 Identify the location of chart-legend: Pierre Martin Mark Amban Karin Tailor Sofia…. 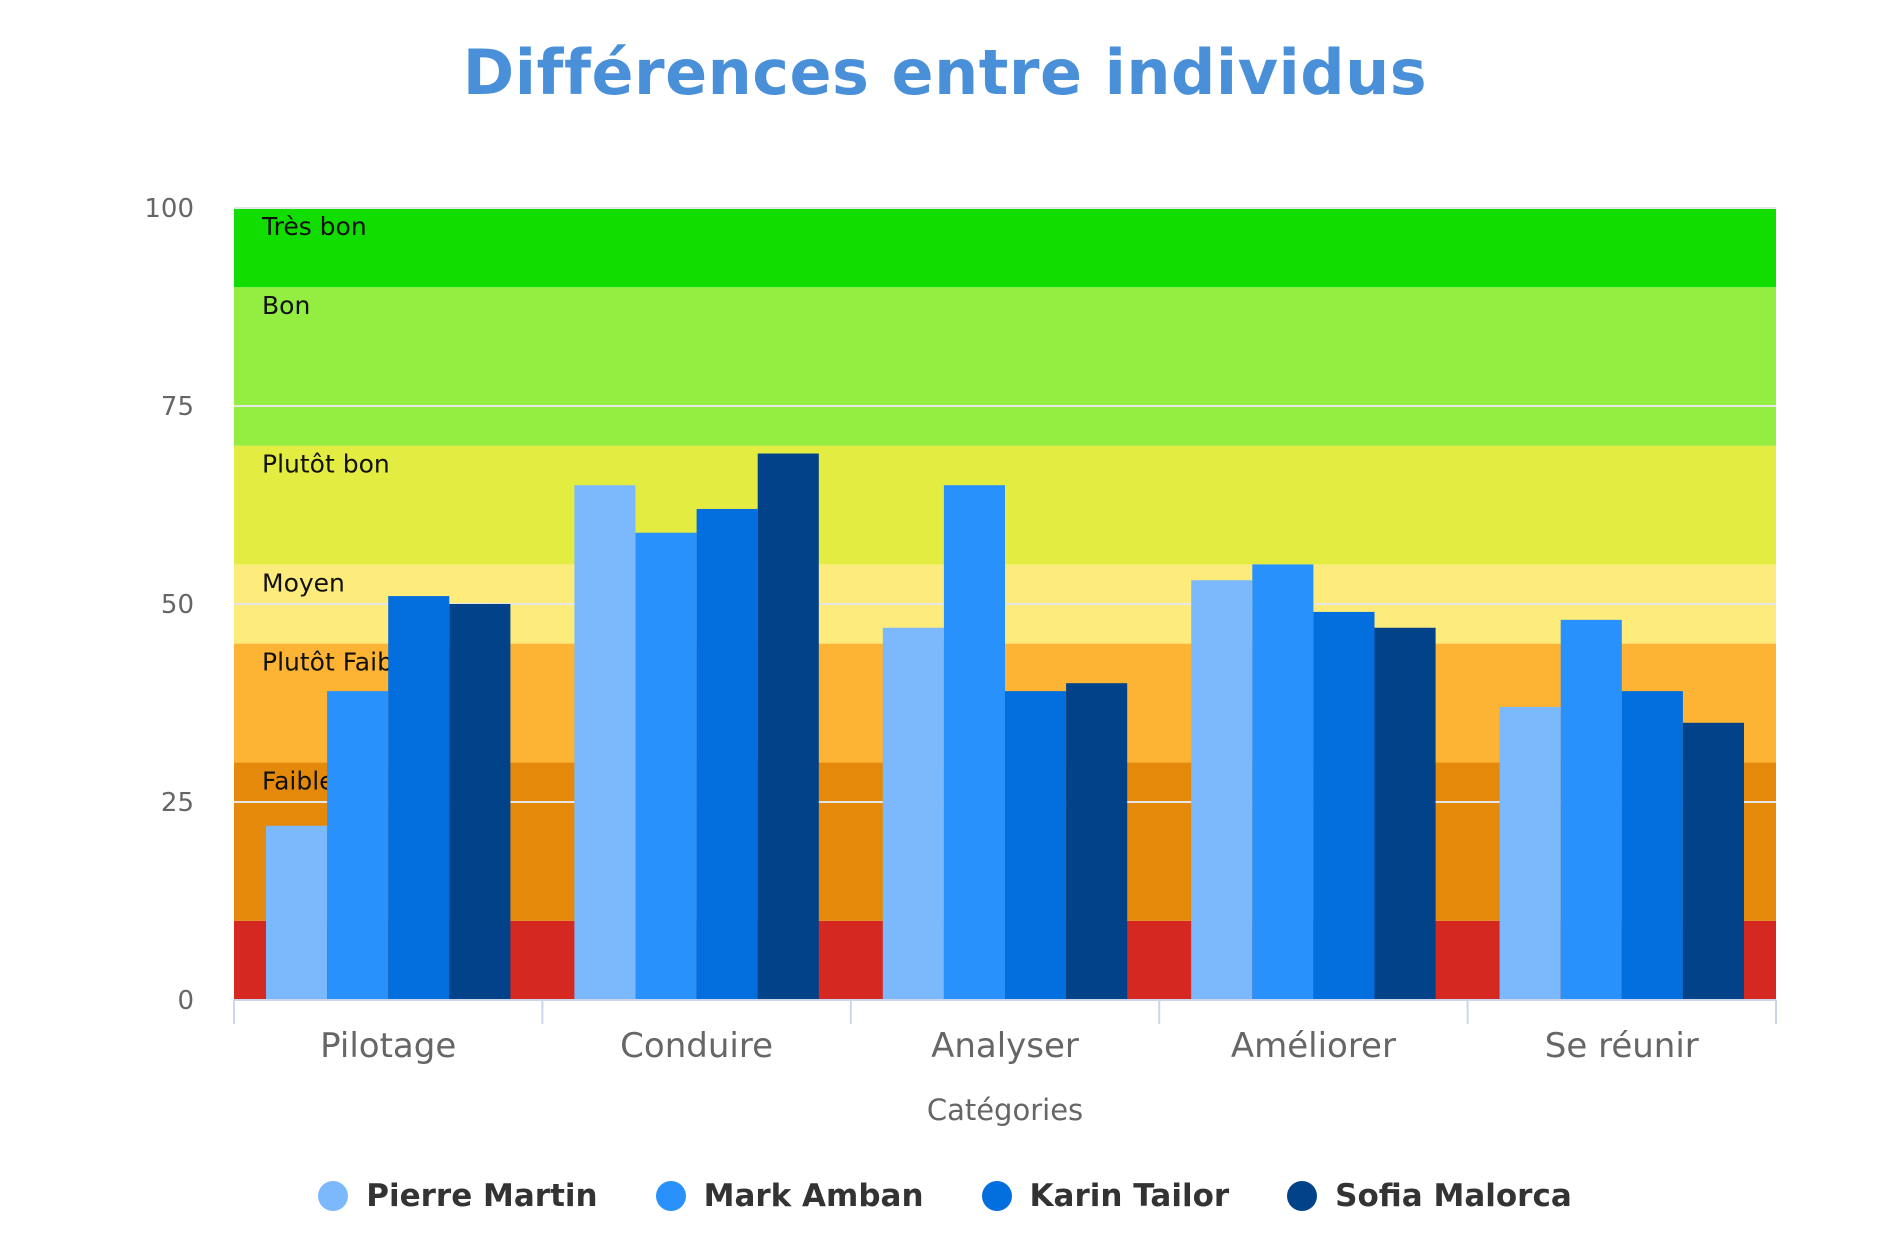
(945, 1196).